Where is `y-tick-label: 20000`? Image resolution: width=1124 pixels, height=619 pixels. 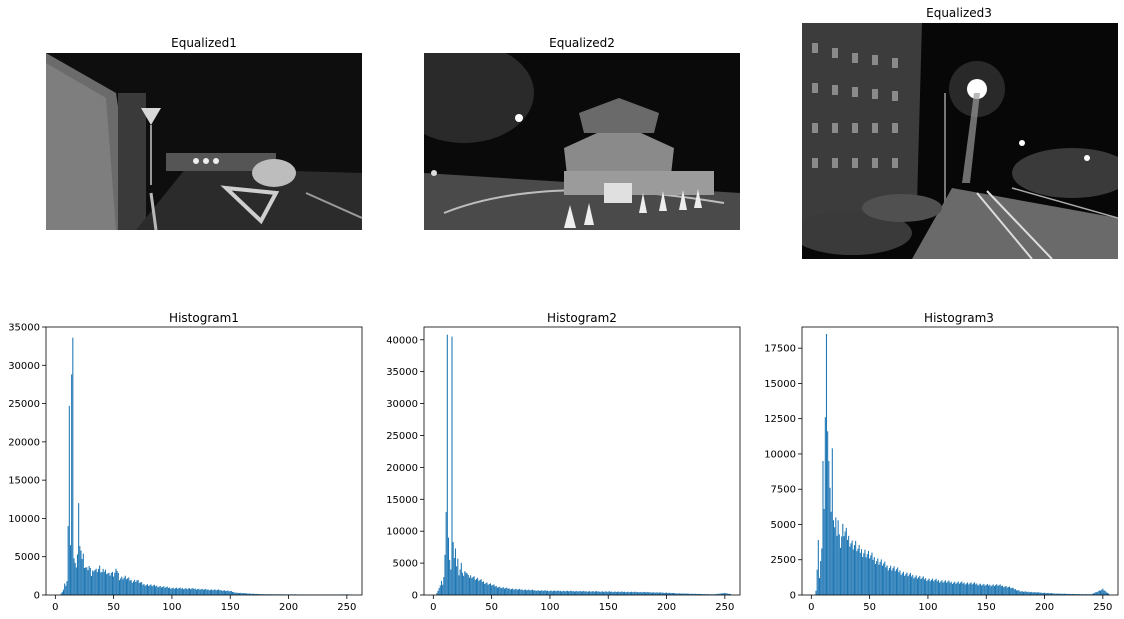 y-tick-label: 20000 is located at coordinates (24, 442).